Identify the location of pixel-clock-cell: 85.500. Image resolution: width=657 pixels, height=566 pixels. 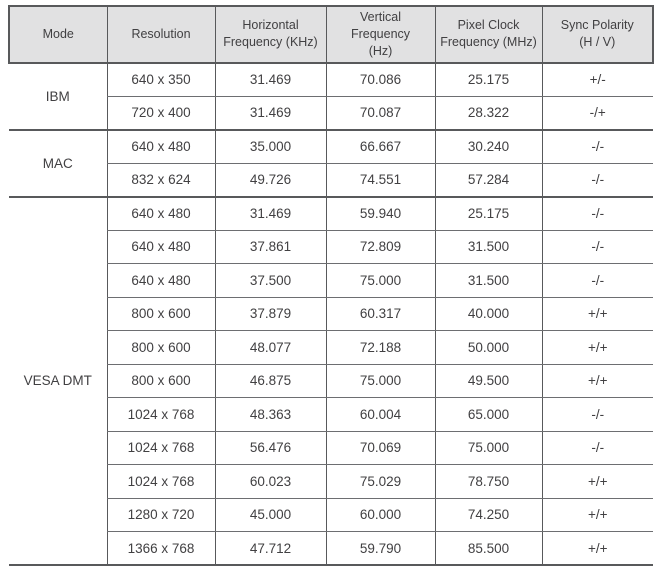
(488, 548).